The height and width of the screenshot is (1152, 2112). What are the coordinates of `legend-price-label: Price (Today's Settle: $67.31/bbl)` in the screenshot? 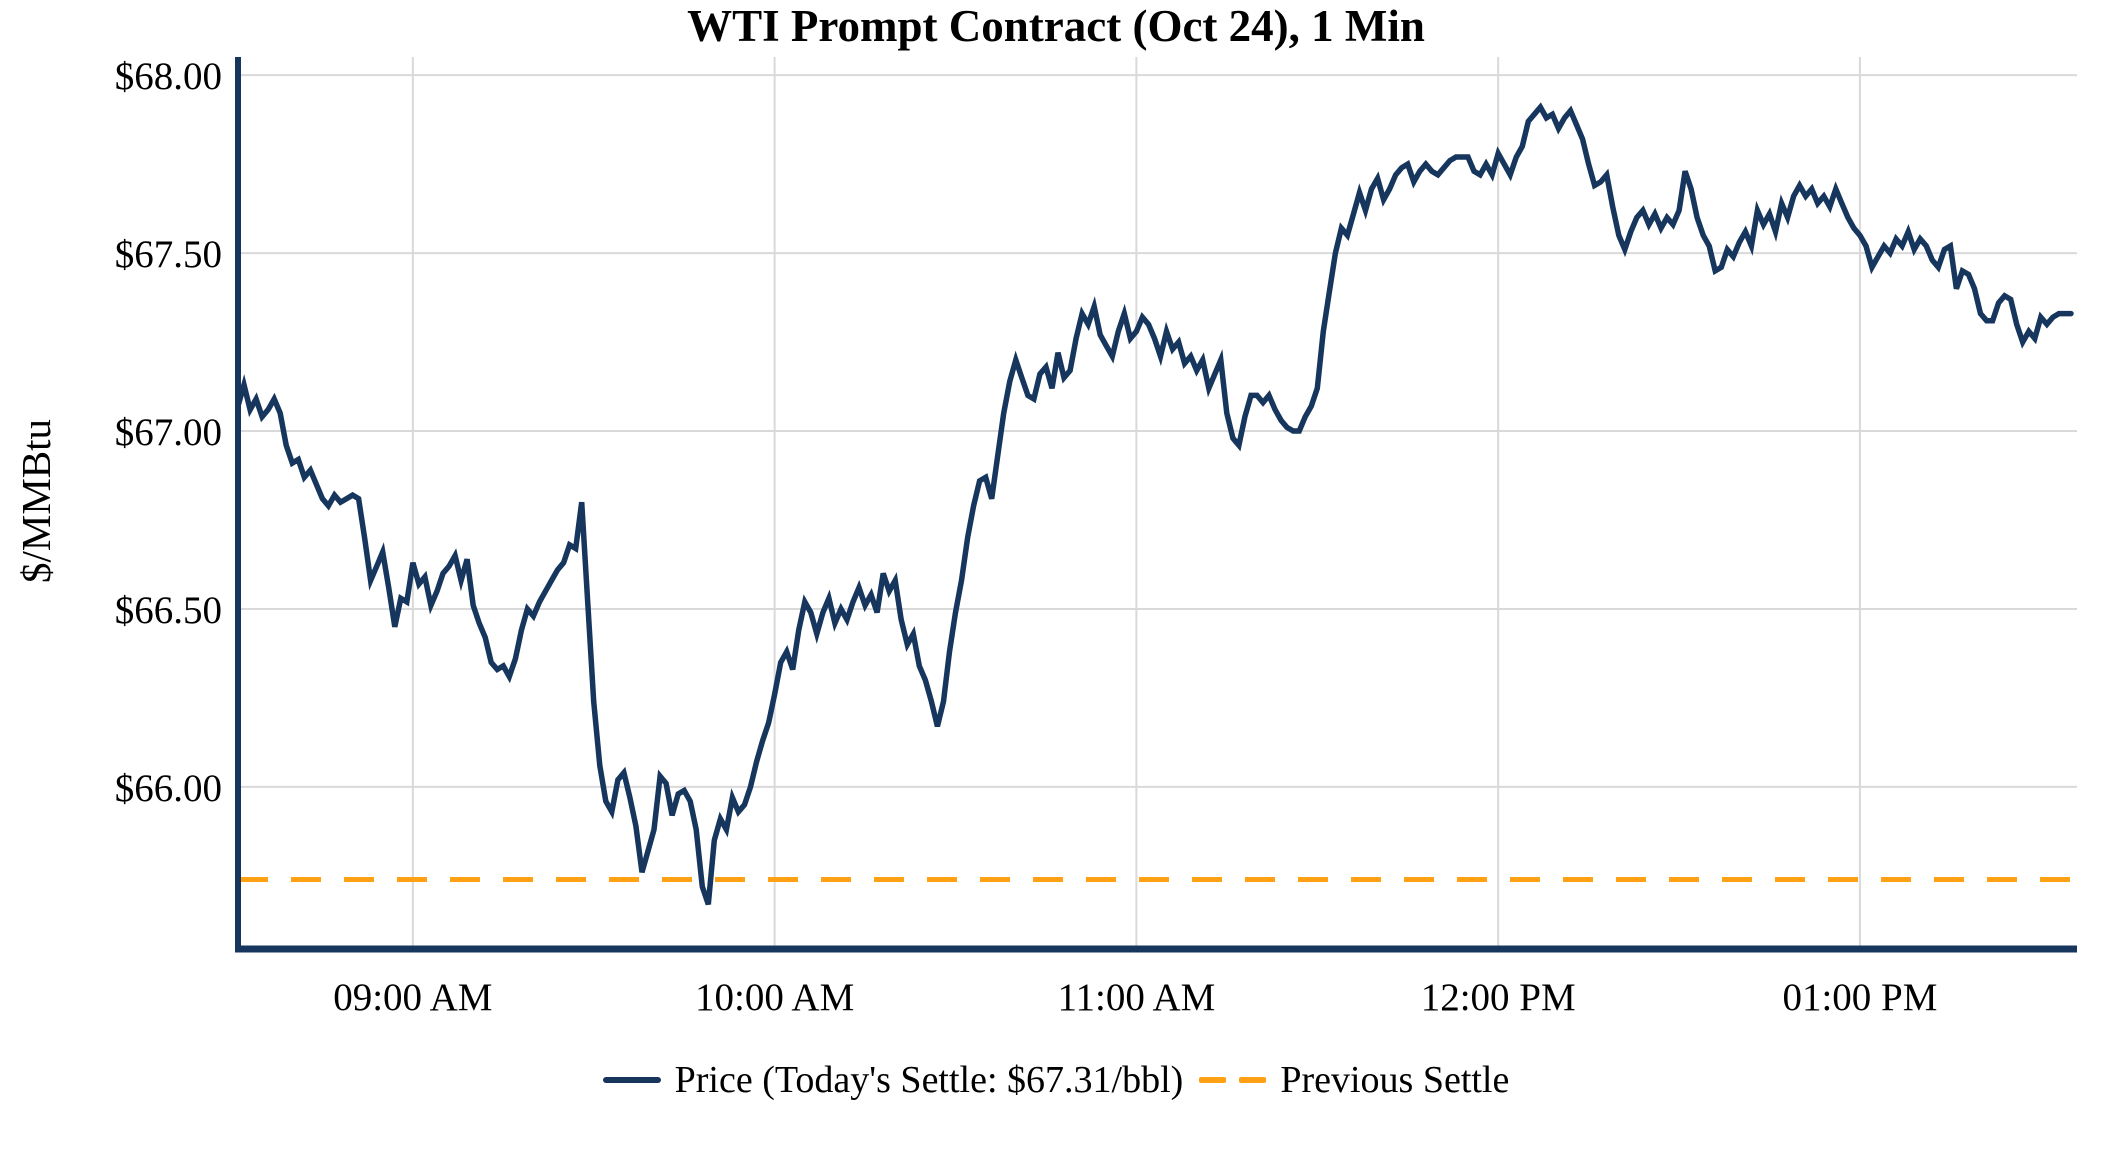 It's located at (929, 1080).